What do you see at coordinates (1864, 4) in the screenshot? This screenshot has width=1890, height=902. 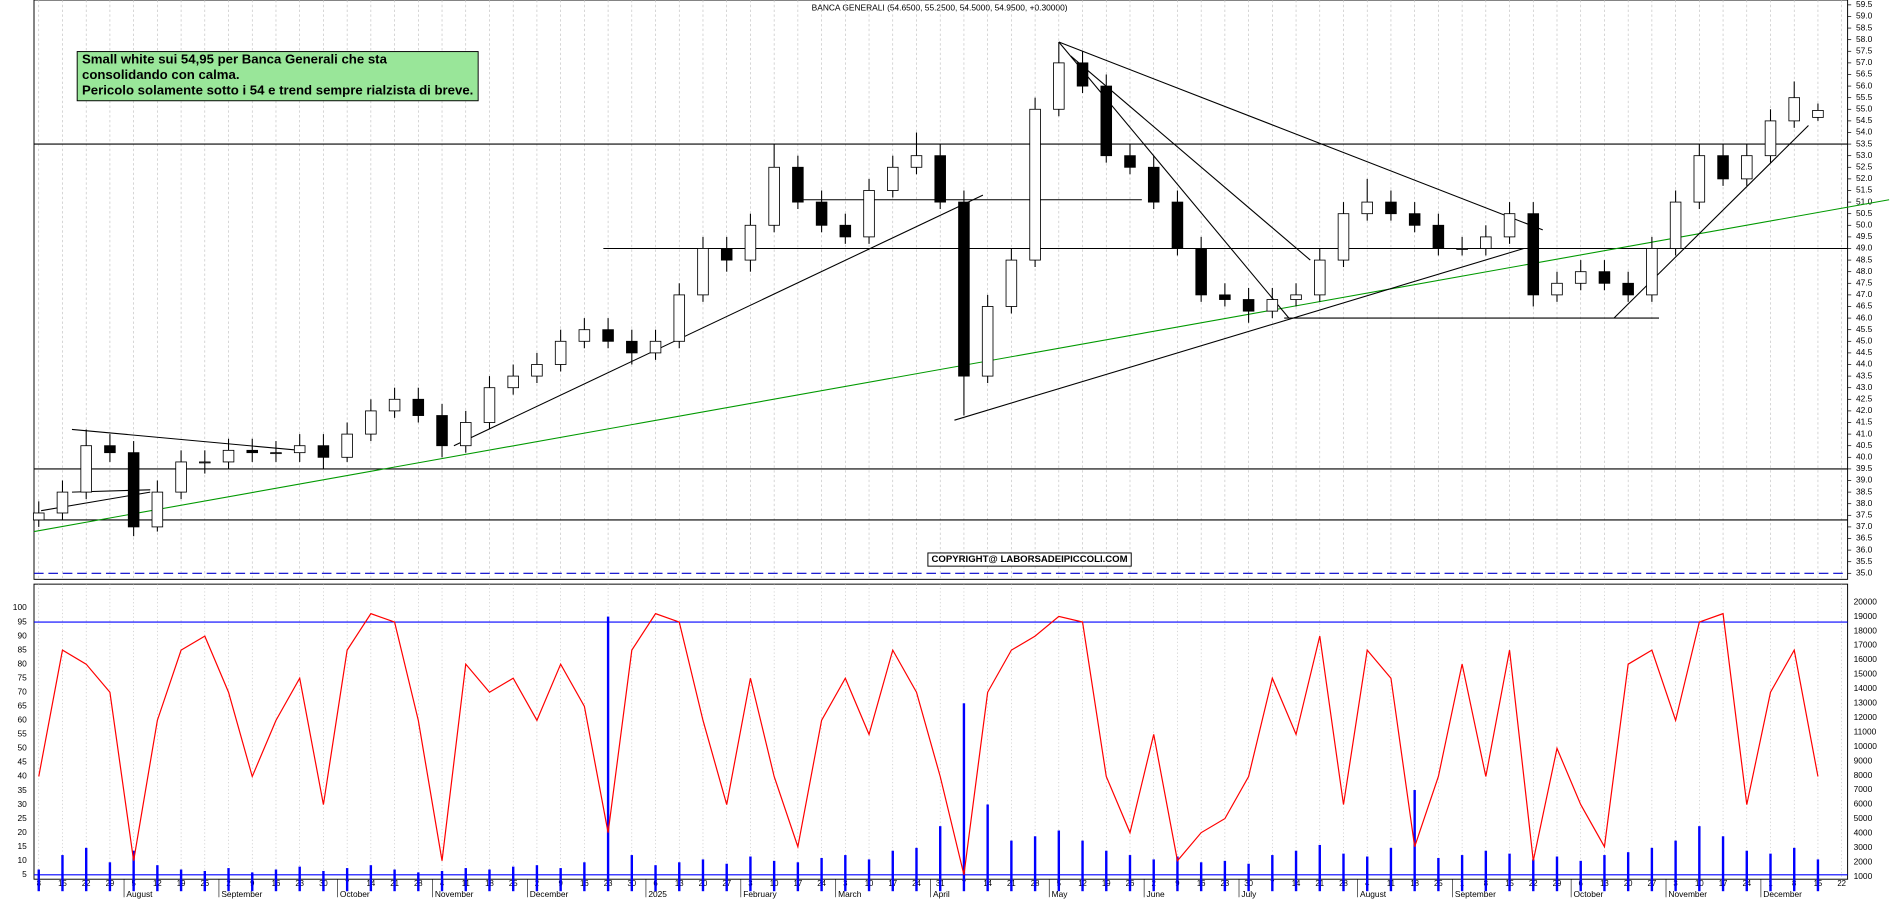 I see `y-tick-label: 59.5` at bounding box center [1864, 4].